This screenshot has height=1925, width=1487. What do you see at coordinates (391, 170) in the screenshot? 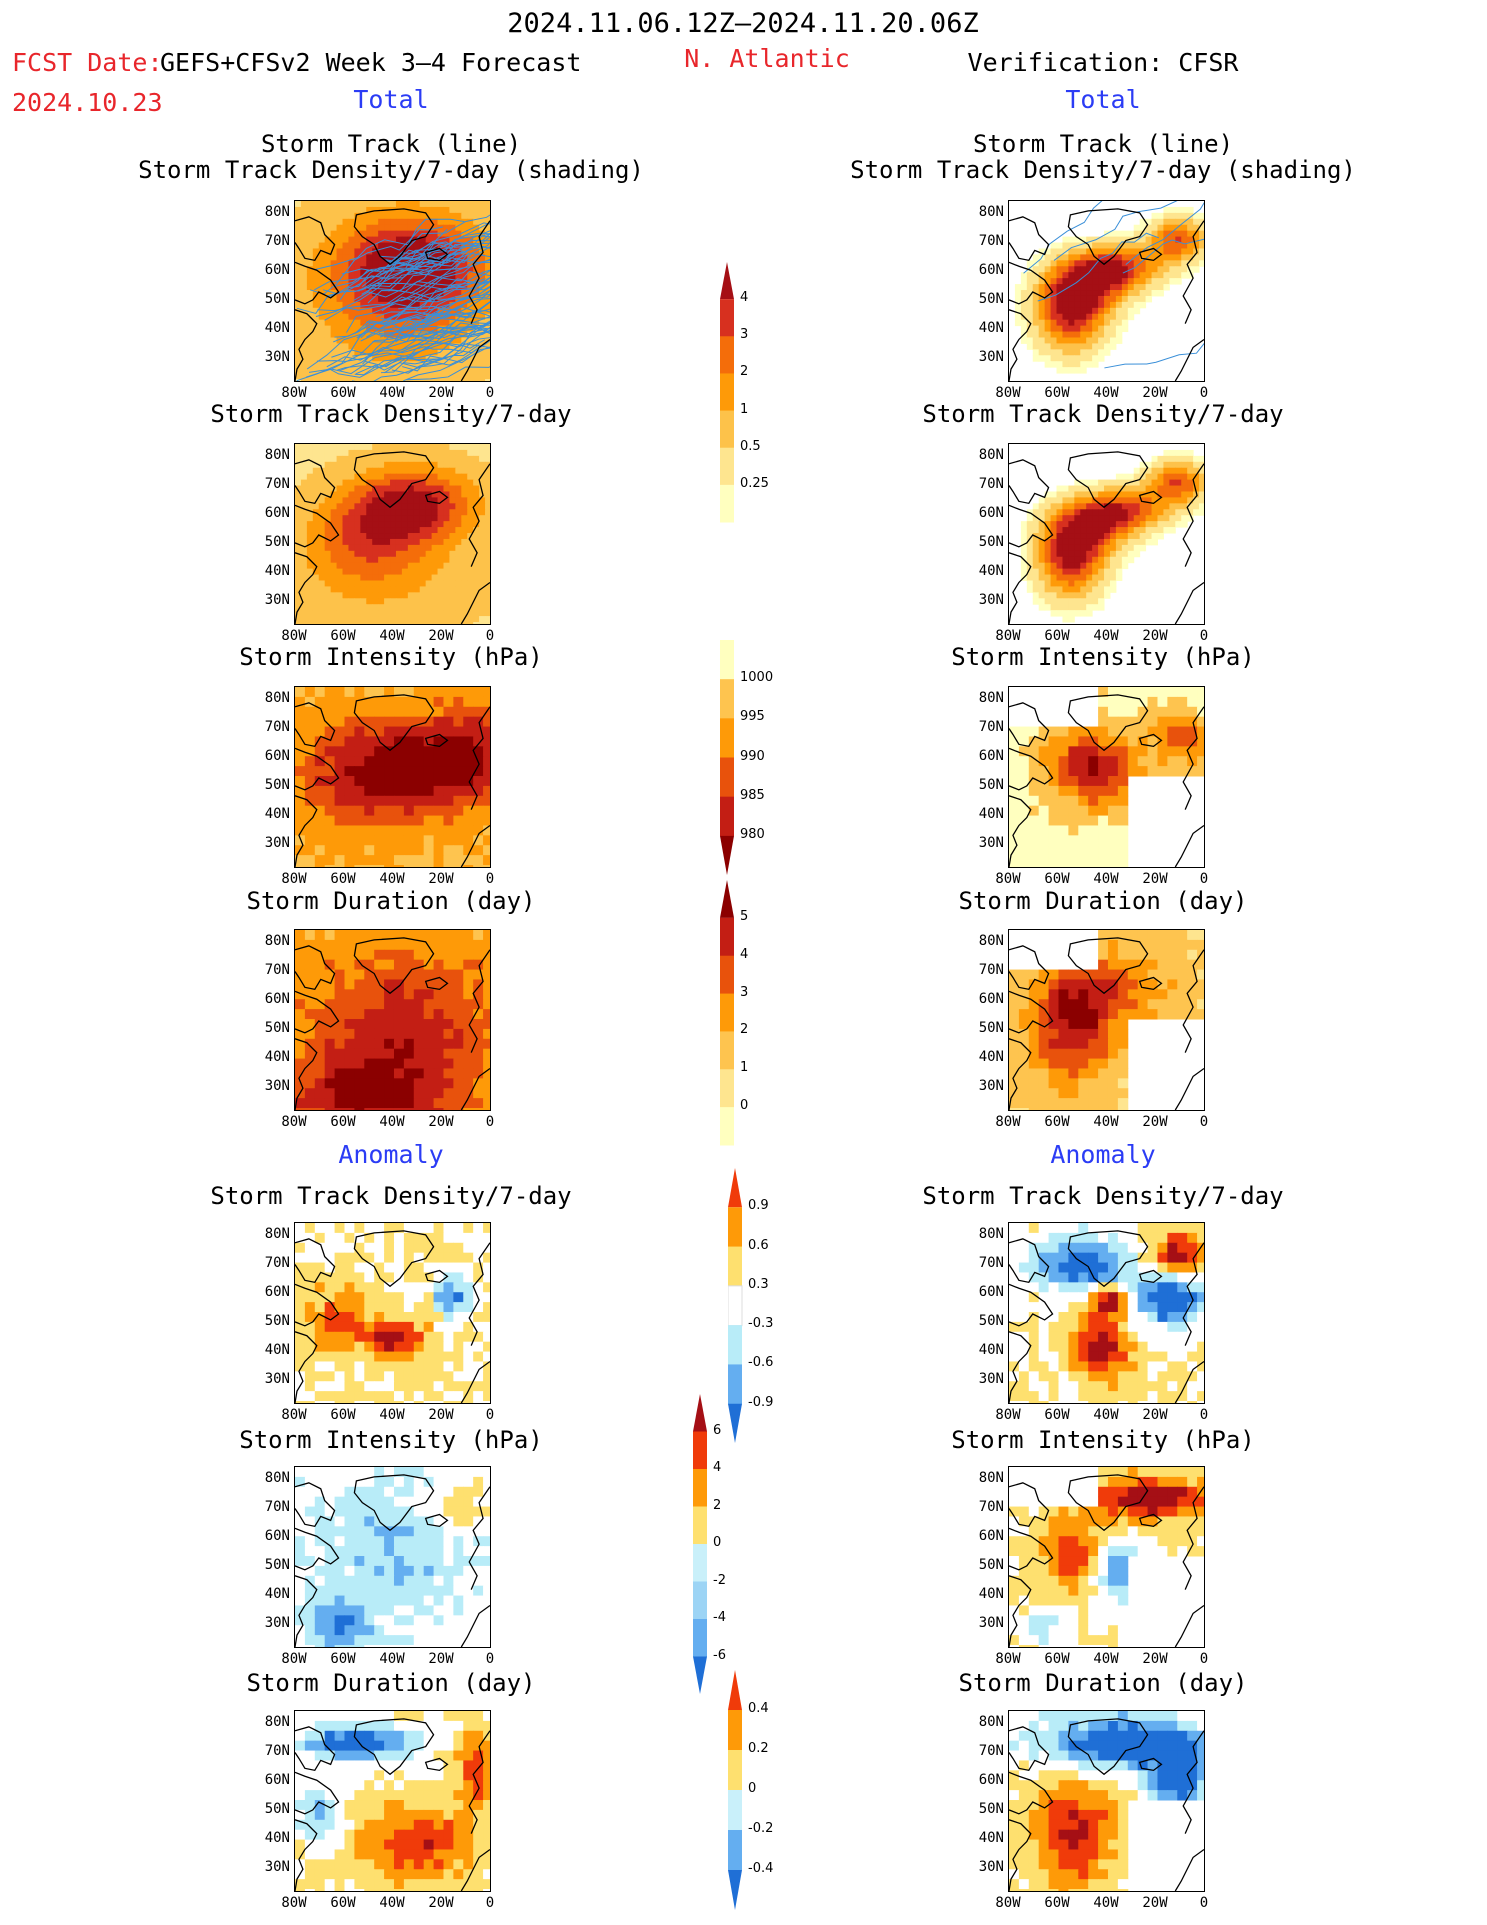
I see `panel-title-track-shading-left: Storm Track Density/7-day (shading)` at bounding box center [391, 170].